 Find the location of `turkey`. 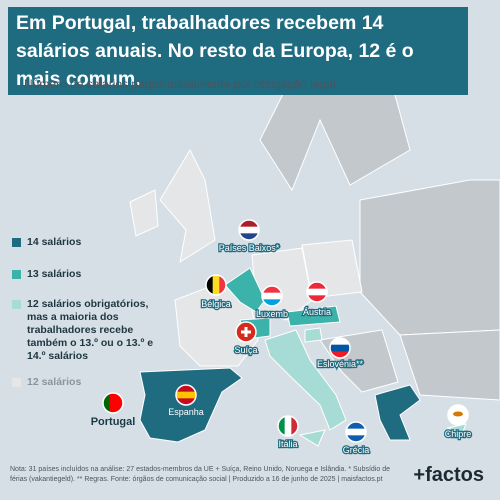

turkey is located at coordinates (449, 365).